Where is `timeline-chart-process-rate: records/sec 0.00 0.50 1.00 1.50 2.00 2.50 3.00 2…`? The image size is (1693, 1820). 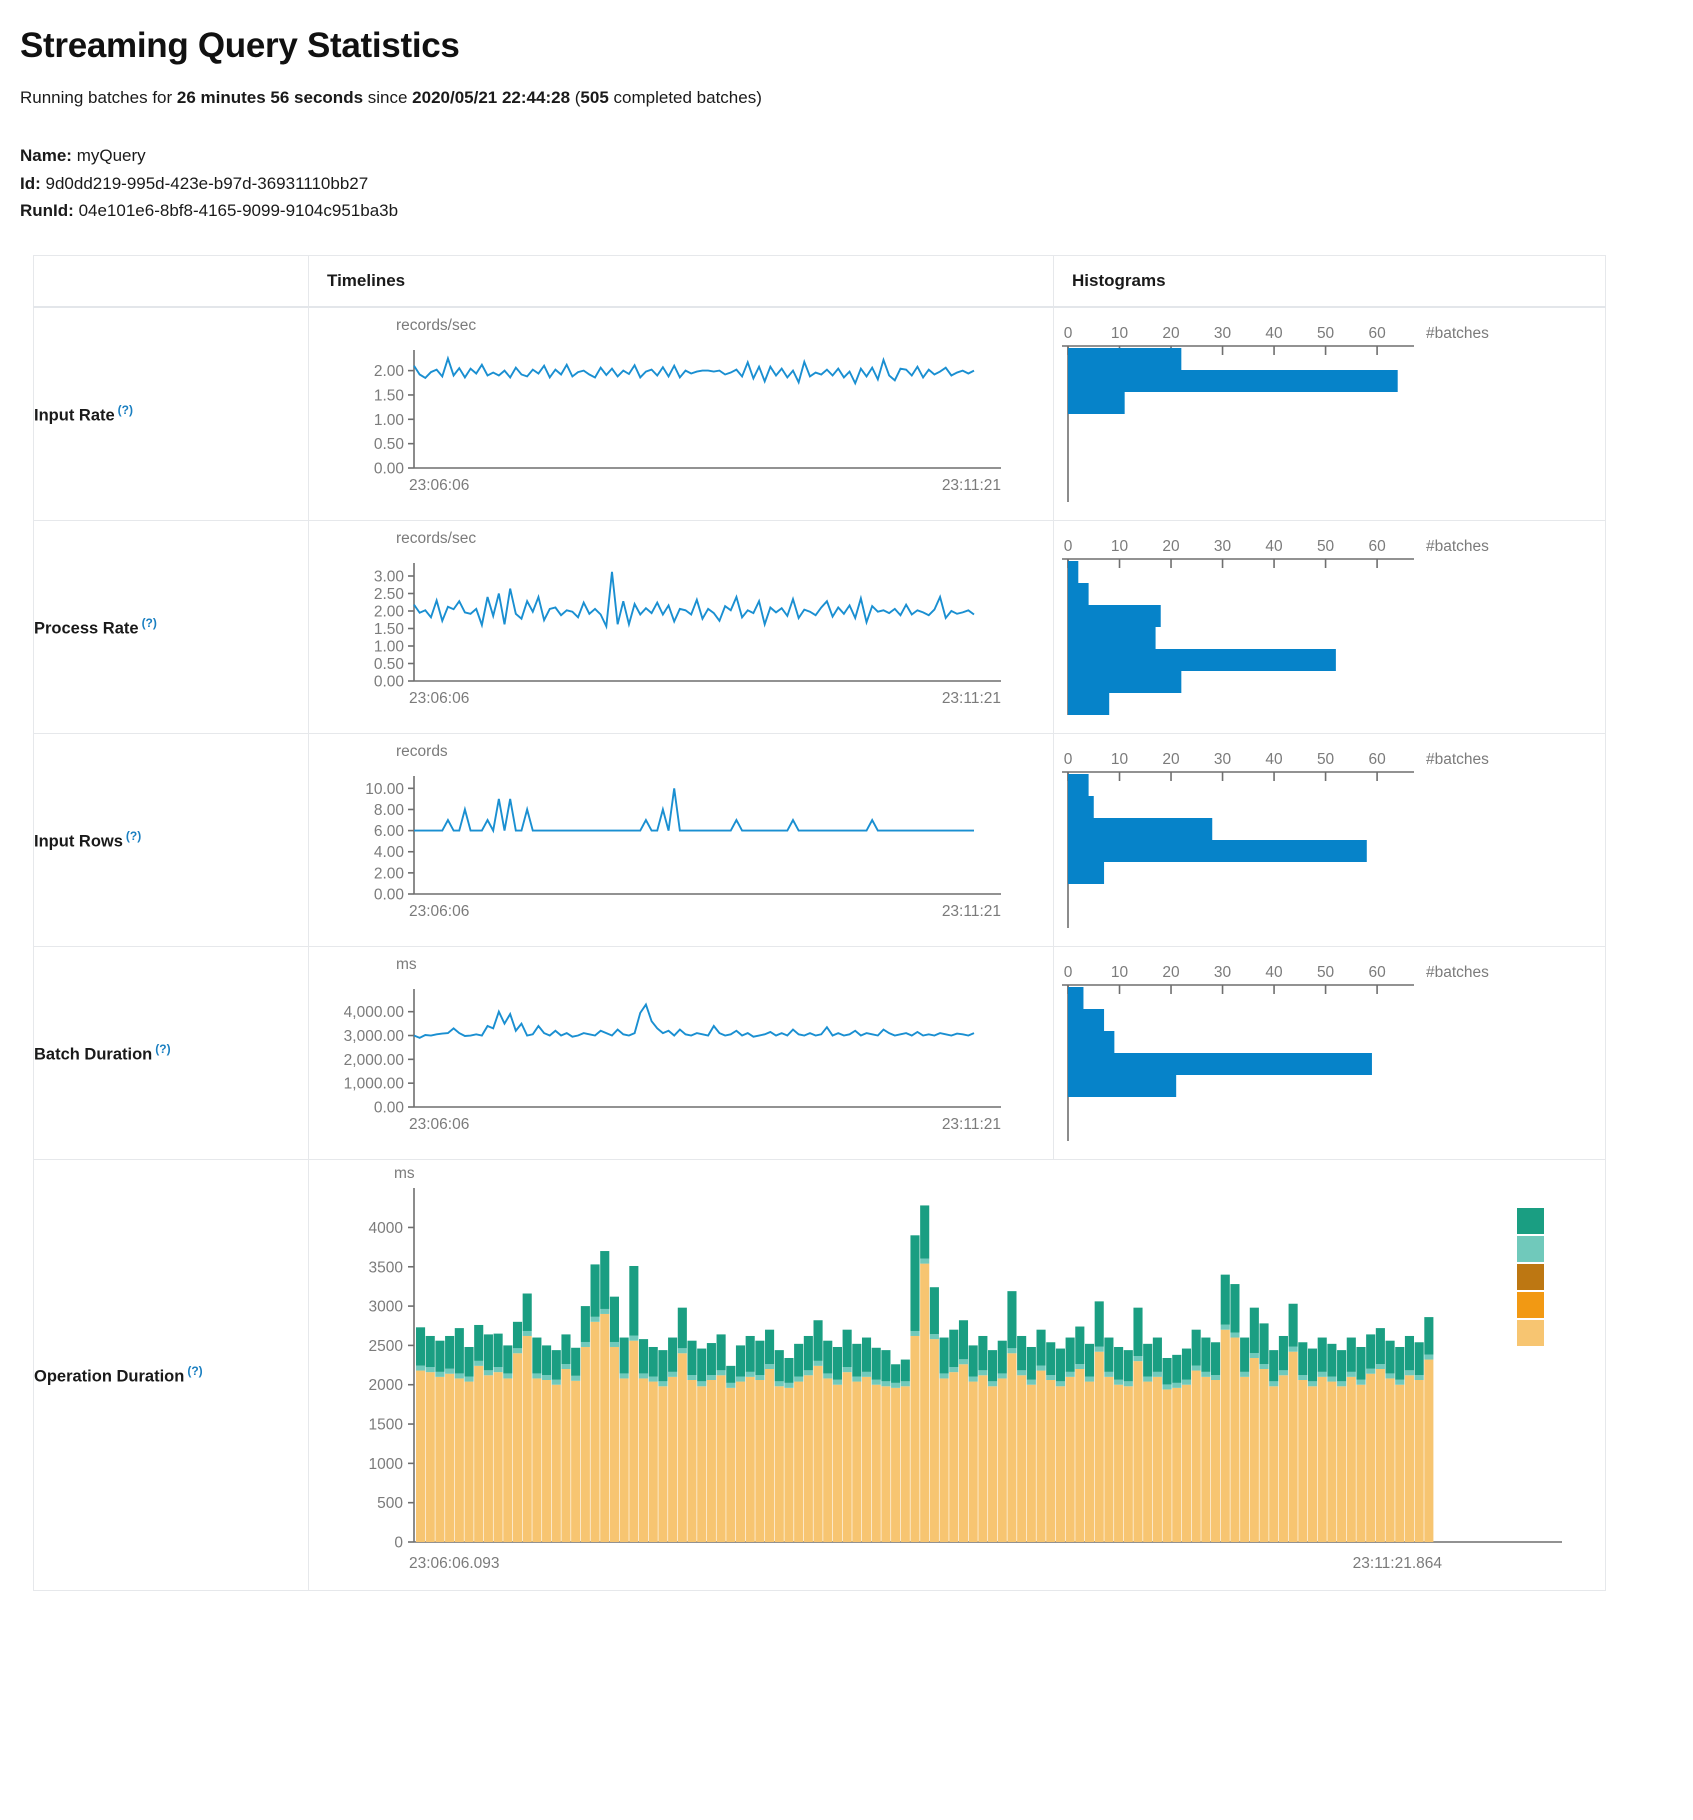 timeline-chart-process-rate: records/sec 0.00 0.50 1.00 1.50 2.00 2.50 3.00 2… is located at coordinates (681, 627).